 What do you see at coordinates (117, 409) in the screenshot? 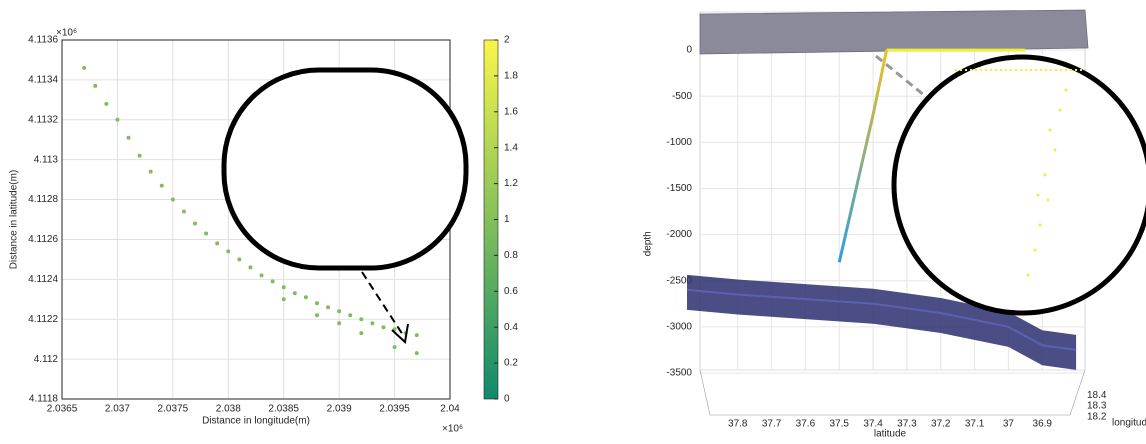
I see `x-tick-label: 2.037` at bounding box center [117, 409].